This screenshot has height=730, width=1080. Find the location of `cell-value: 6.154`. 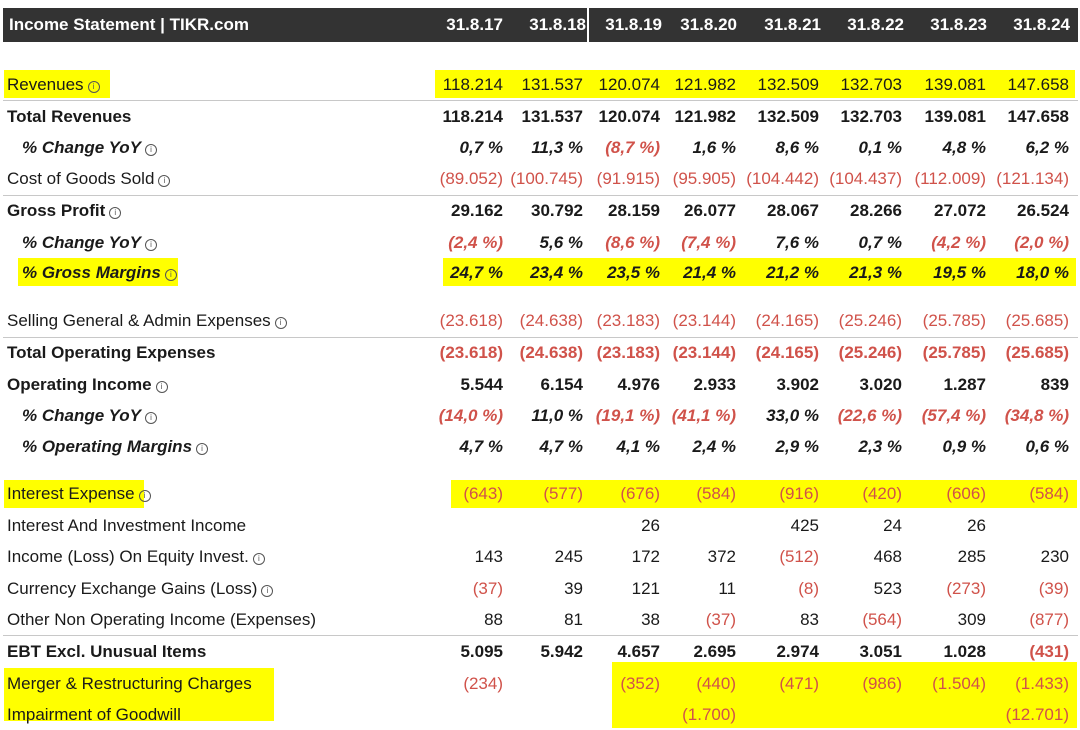

cell-value: 6.154 is located at coordinates (561, 384).